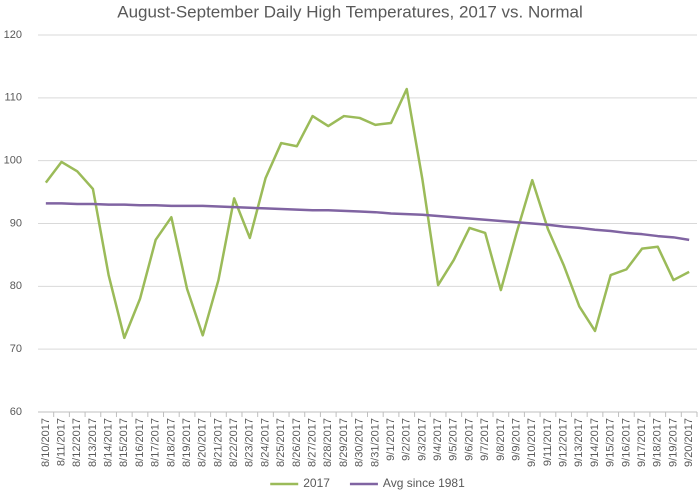 This screenshot has height=494, width=700. I want to click on y-tick-label: 100, so click(13, 161).